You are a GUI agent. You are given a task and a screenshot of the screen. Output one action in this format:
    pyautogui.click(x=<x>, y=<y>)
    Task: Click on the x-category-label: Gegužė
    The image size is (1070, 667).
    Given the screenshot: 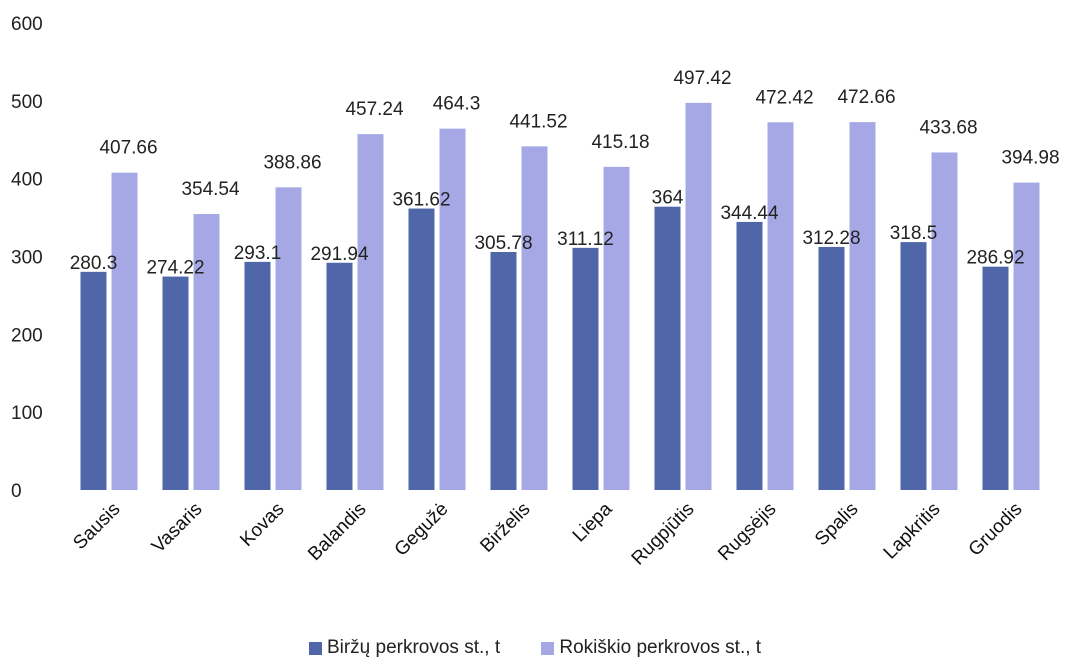 What is the action you would take?
    pyautogui.click(x=422, y=530)
    